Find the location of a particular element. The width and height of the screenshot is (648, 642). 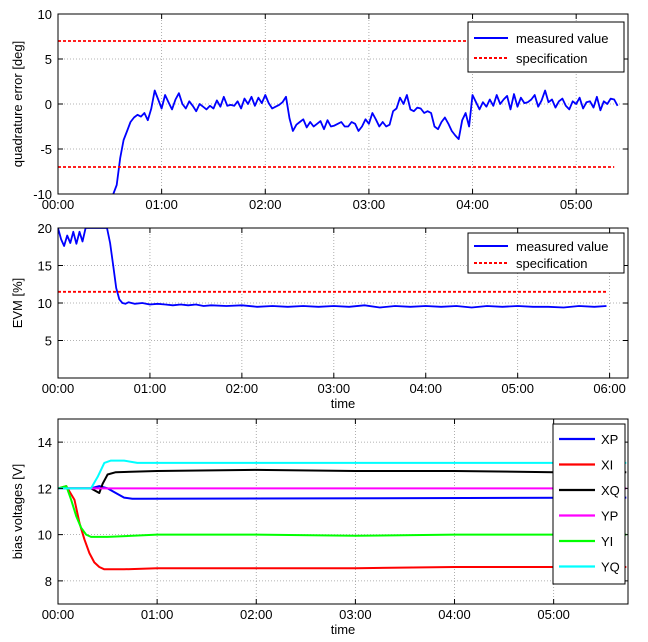

y-tick-label: 0 is located at coordinates (48, 104).